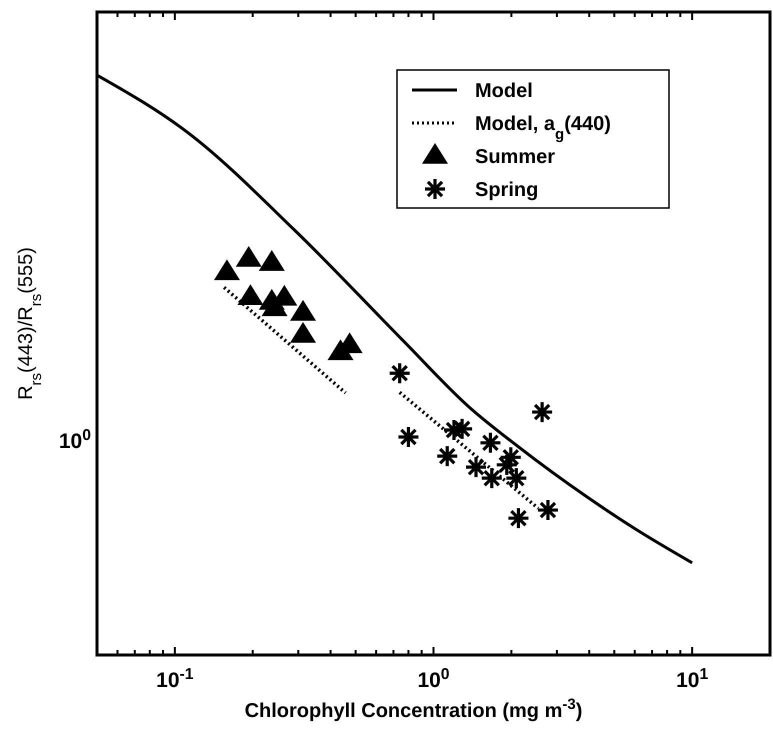 This screenshot has width=773, height=732. I want to click on x-axis-title: Chlorophyll Concentration (mg m$^{-3}$), so click(413, 709).